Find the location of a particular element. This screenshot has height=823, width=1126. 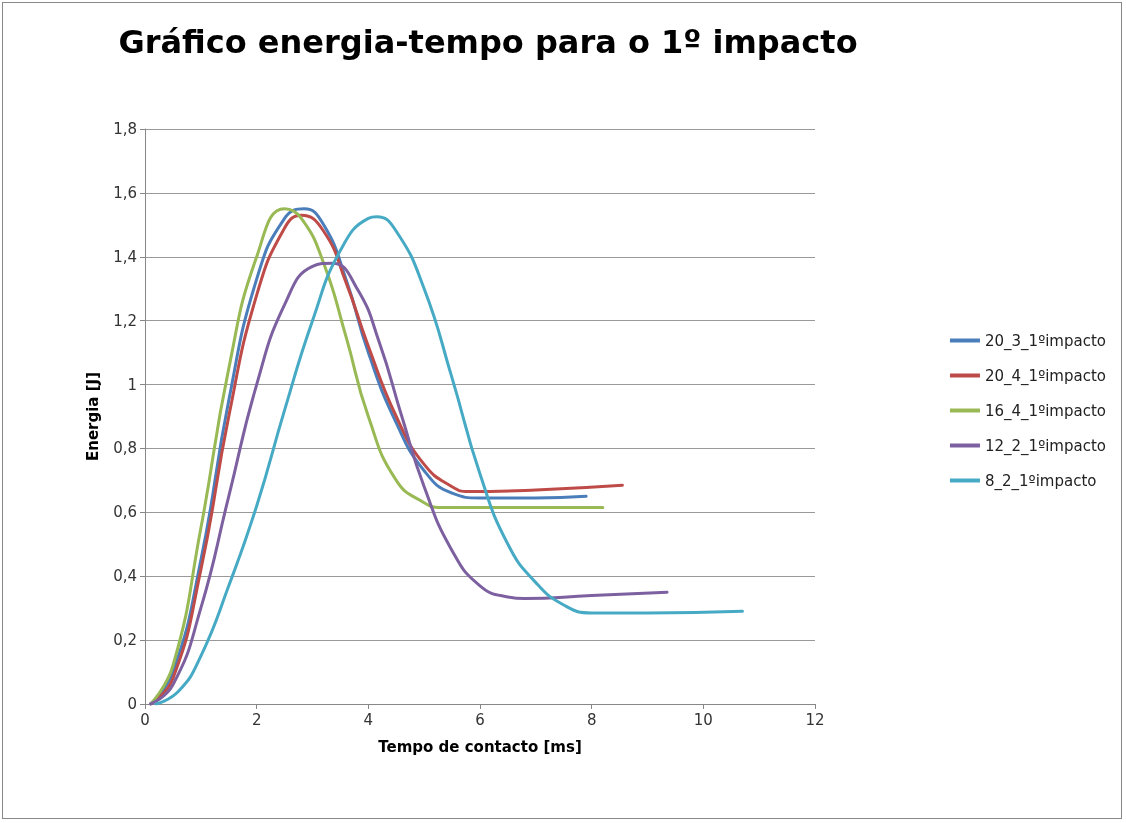

x-tick-label: 0 is located at coordinates (145, 719).